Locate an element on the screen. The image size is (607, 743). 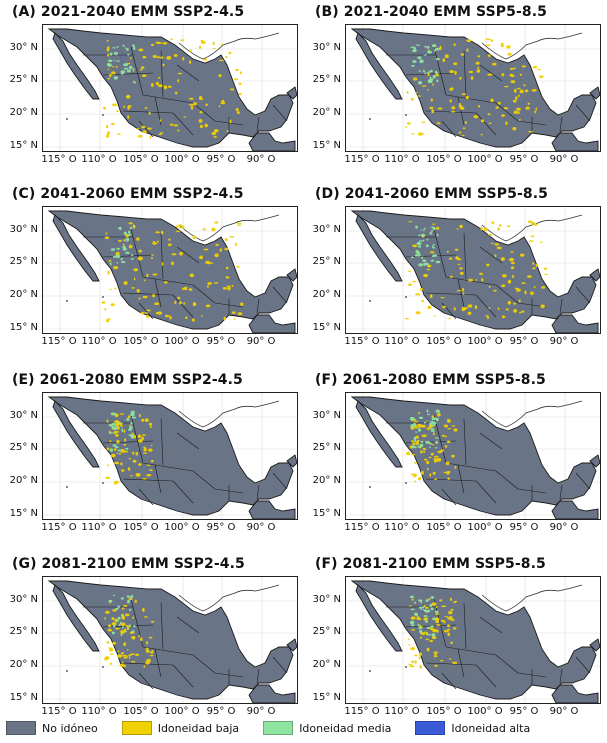
legend-item-idoneidad-alta: Idoneidad alta is located at coordinates (472, 728).